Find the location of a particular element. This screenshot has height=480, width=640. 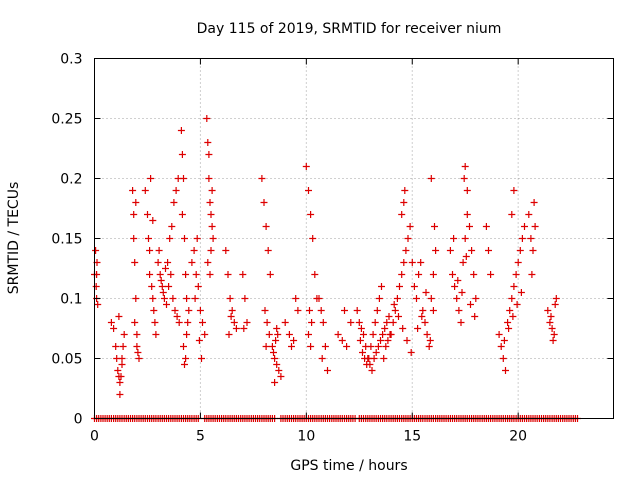

x-tick-label: 5 is located at coordinates (200, 437).